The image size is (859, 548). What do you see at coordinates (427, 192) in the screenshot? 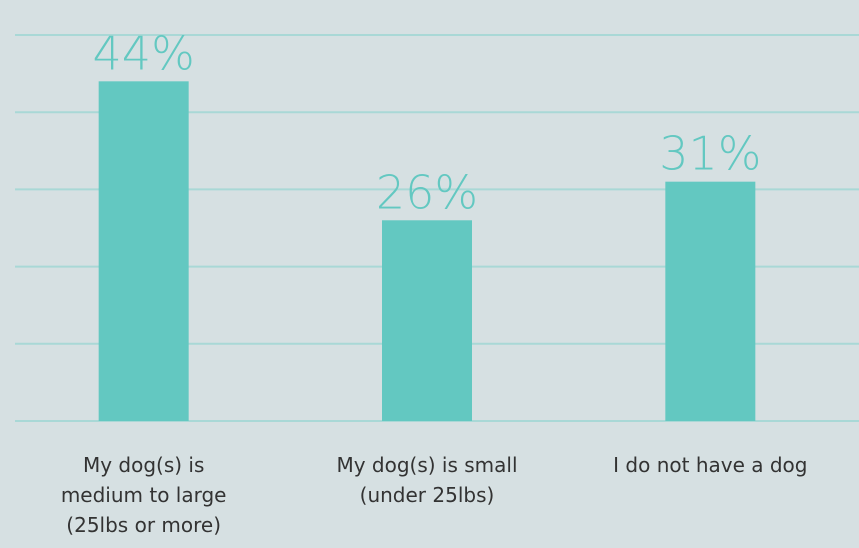
I see `value-label: 26%` at bounding box center [427, 192].